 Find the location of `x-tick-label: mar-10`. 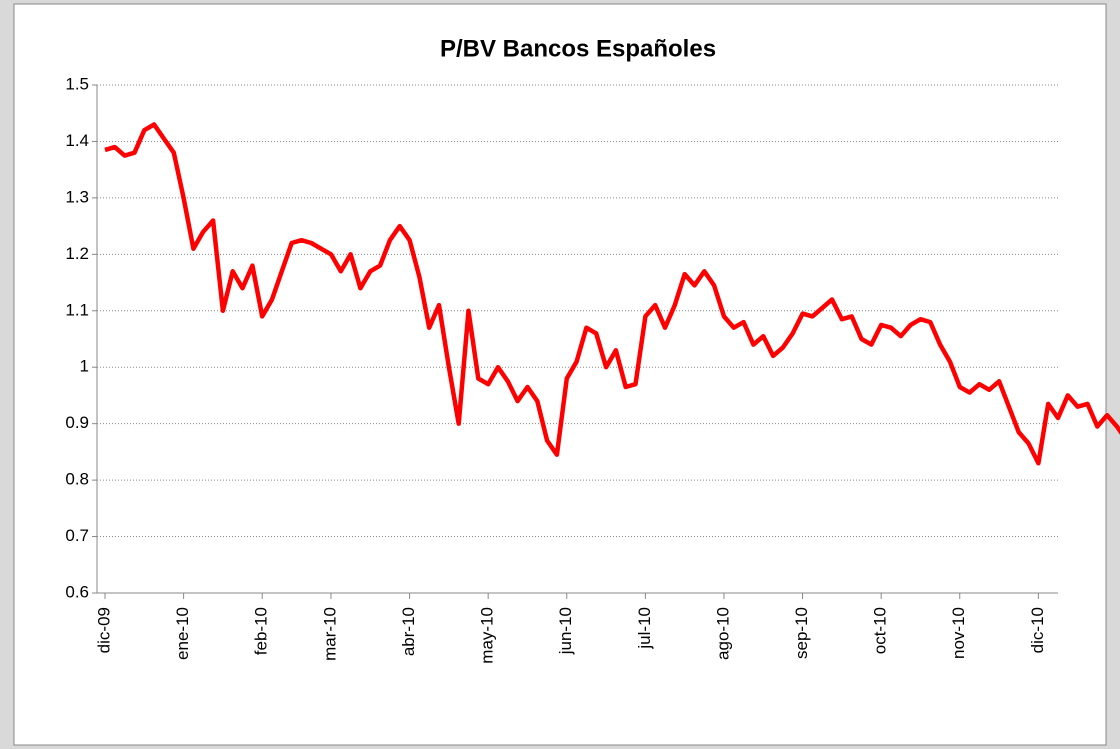

x-tick-label: mar-10 is located at coordinates (329, 634).